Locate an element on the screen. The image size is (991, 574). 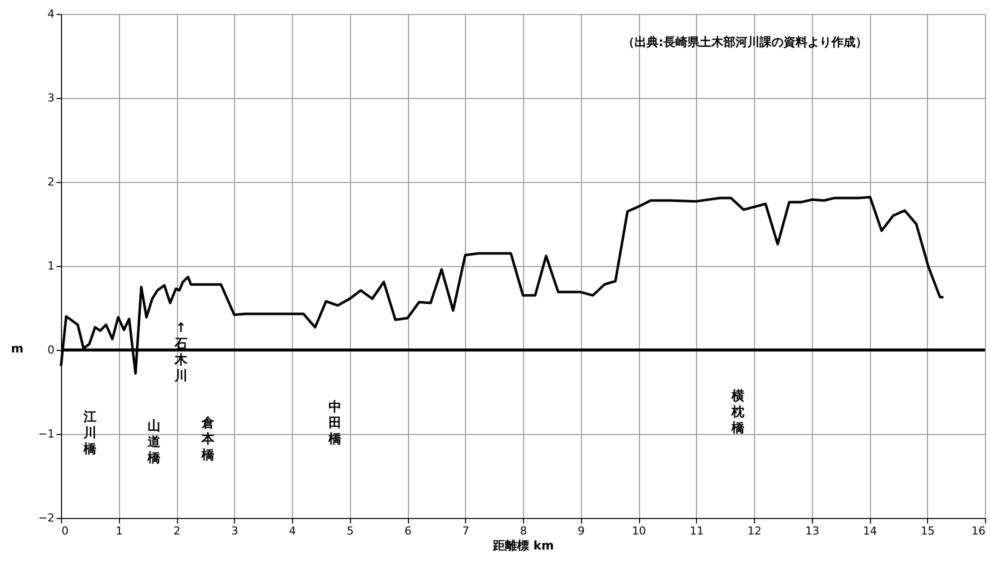
x-tick-label: 4 is located at coordinates (292, 531).